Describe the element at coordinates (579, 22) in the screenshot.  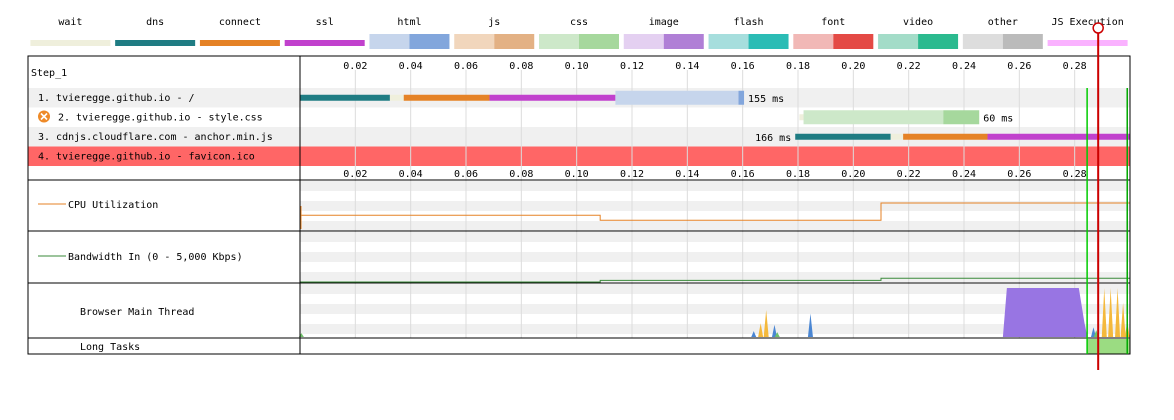
I see `legend-label-css: css` at that location.